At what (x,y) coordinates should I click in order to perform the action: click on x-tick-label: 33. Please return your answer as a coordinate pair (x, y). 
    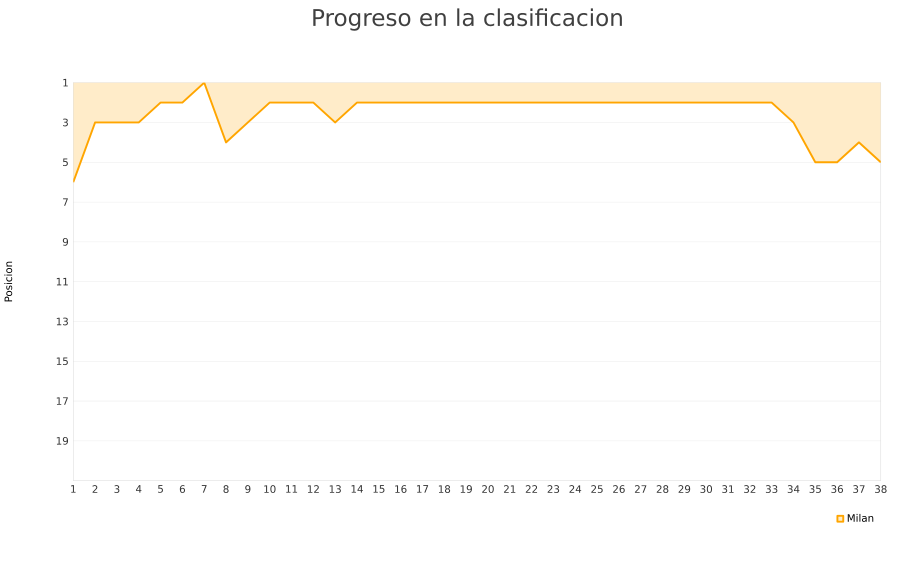
    Looking at the image, I should click on (772, 489).